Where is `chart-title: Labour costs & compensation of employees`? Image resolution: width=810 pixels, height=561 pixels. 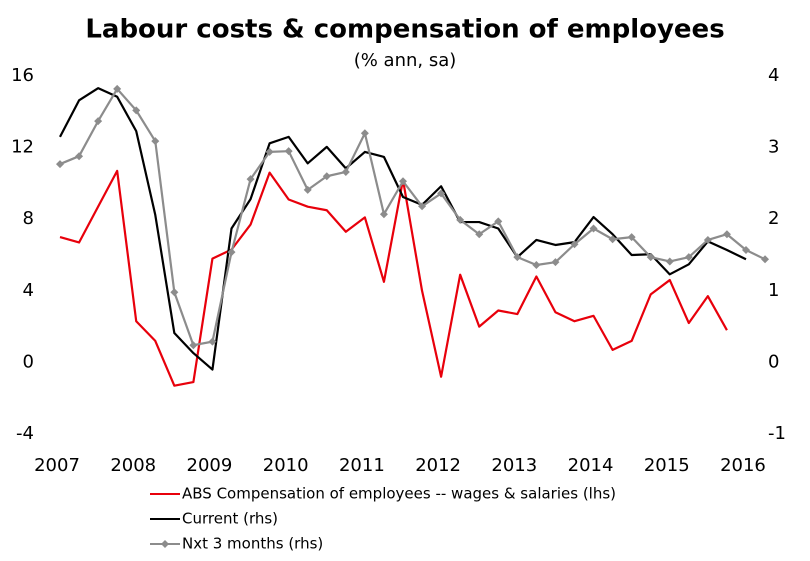 chart-title: Labour costs & compensation of employees is located at coordinates (404, 30).